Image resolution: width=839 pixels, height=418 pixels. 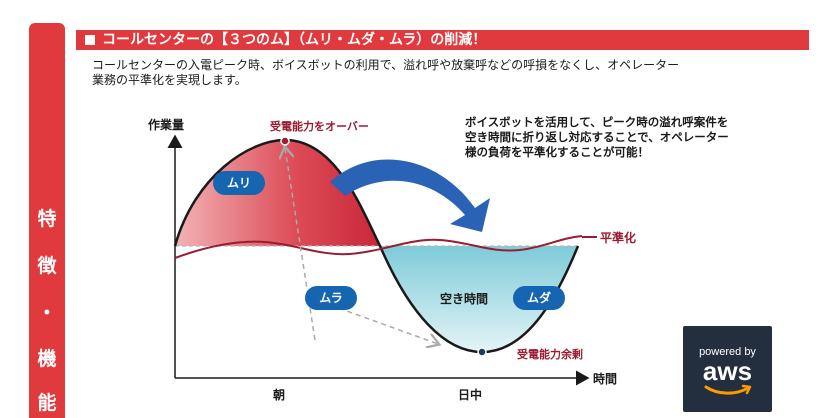 I want to click on x-tick-morning: 朝, so click(x=279, y=395).